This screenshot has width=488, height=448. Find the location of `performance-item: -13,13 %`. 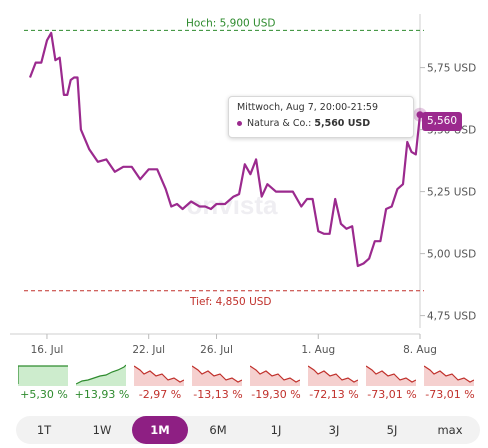

performance-item: -13,13 % is located at coordinates (218, 384).